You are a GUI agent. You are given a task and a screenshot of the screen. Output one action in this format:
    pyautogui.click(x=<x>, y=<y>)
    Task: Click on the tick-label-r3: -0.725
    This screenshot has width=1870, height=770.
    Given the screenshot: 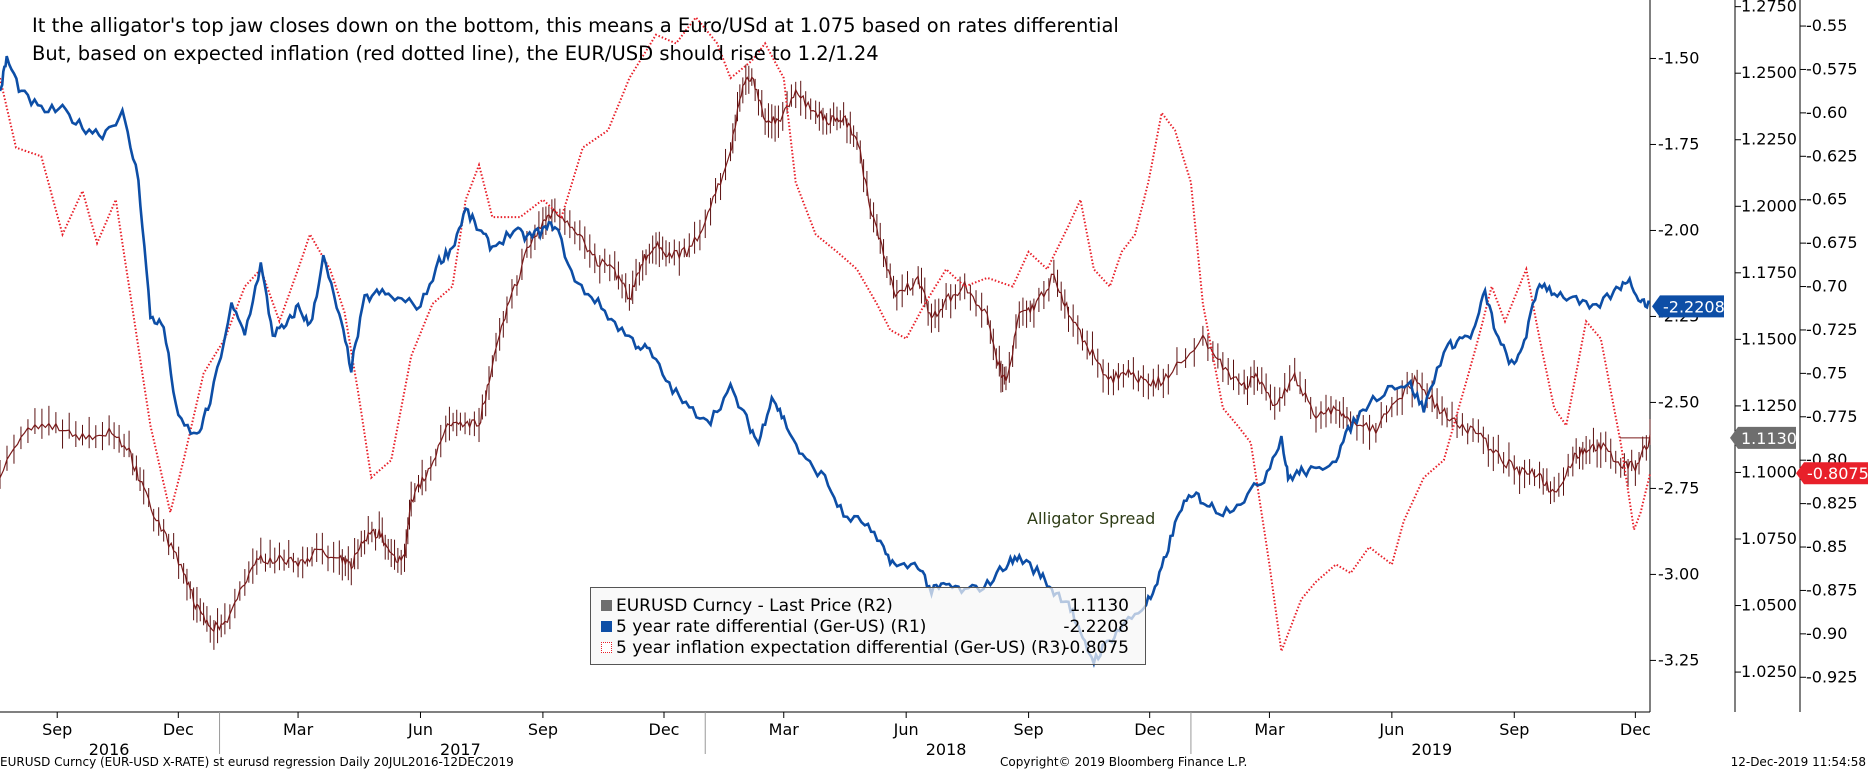 What is the action you would take?
    pyautogui.click(x=1832, y=329)
    